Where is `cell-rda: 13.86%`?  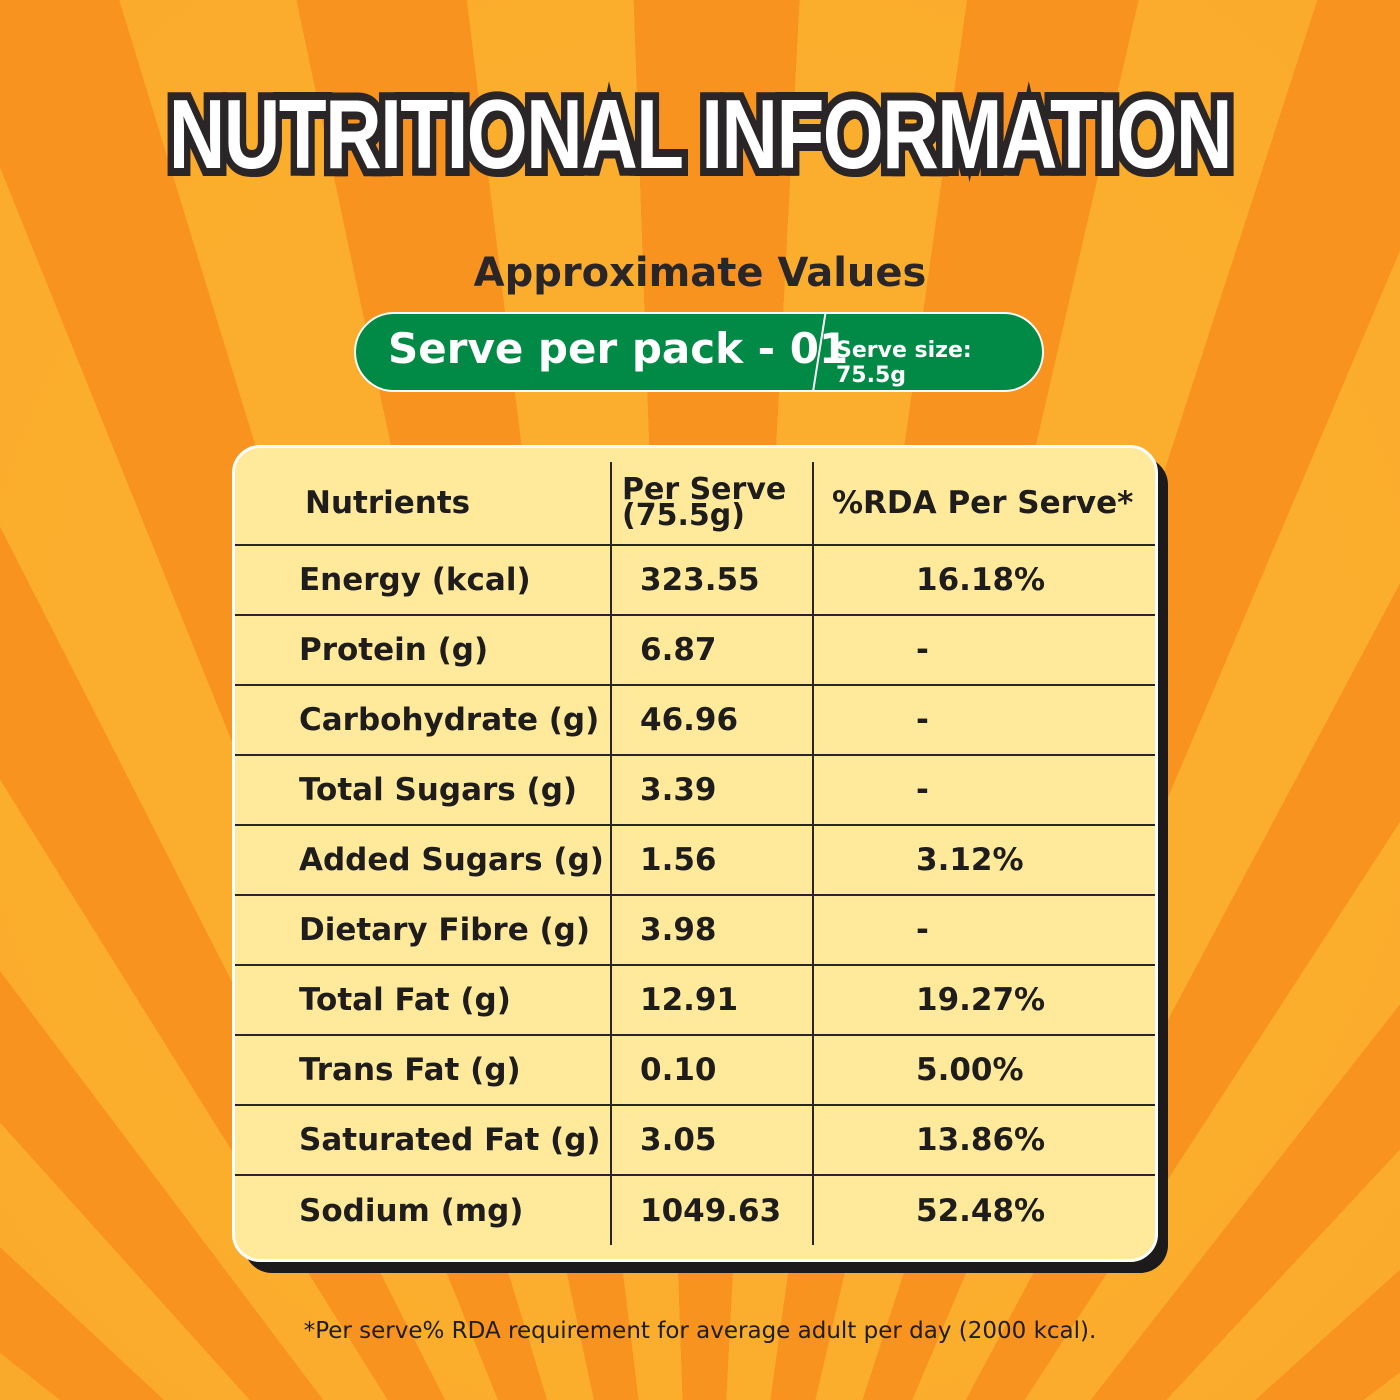
cell-rda: 13.86% is located at coordinates (984, 1139).